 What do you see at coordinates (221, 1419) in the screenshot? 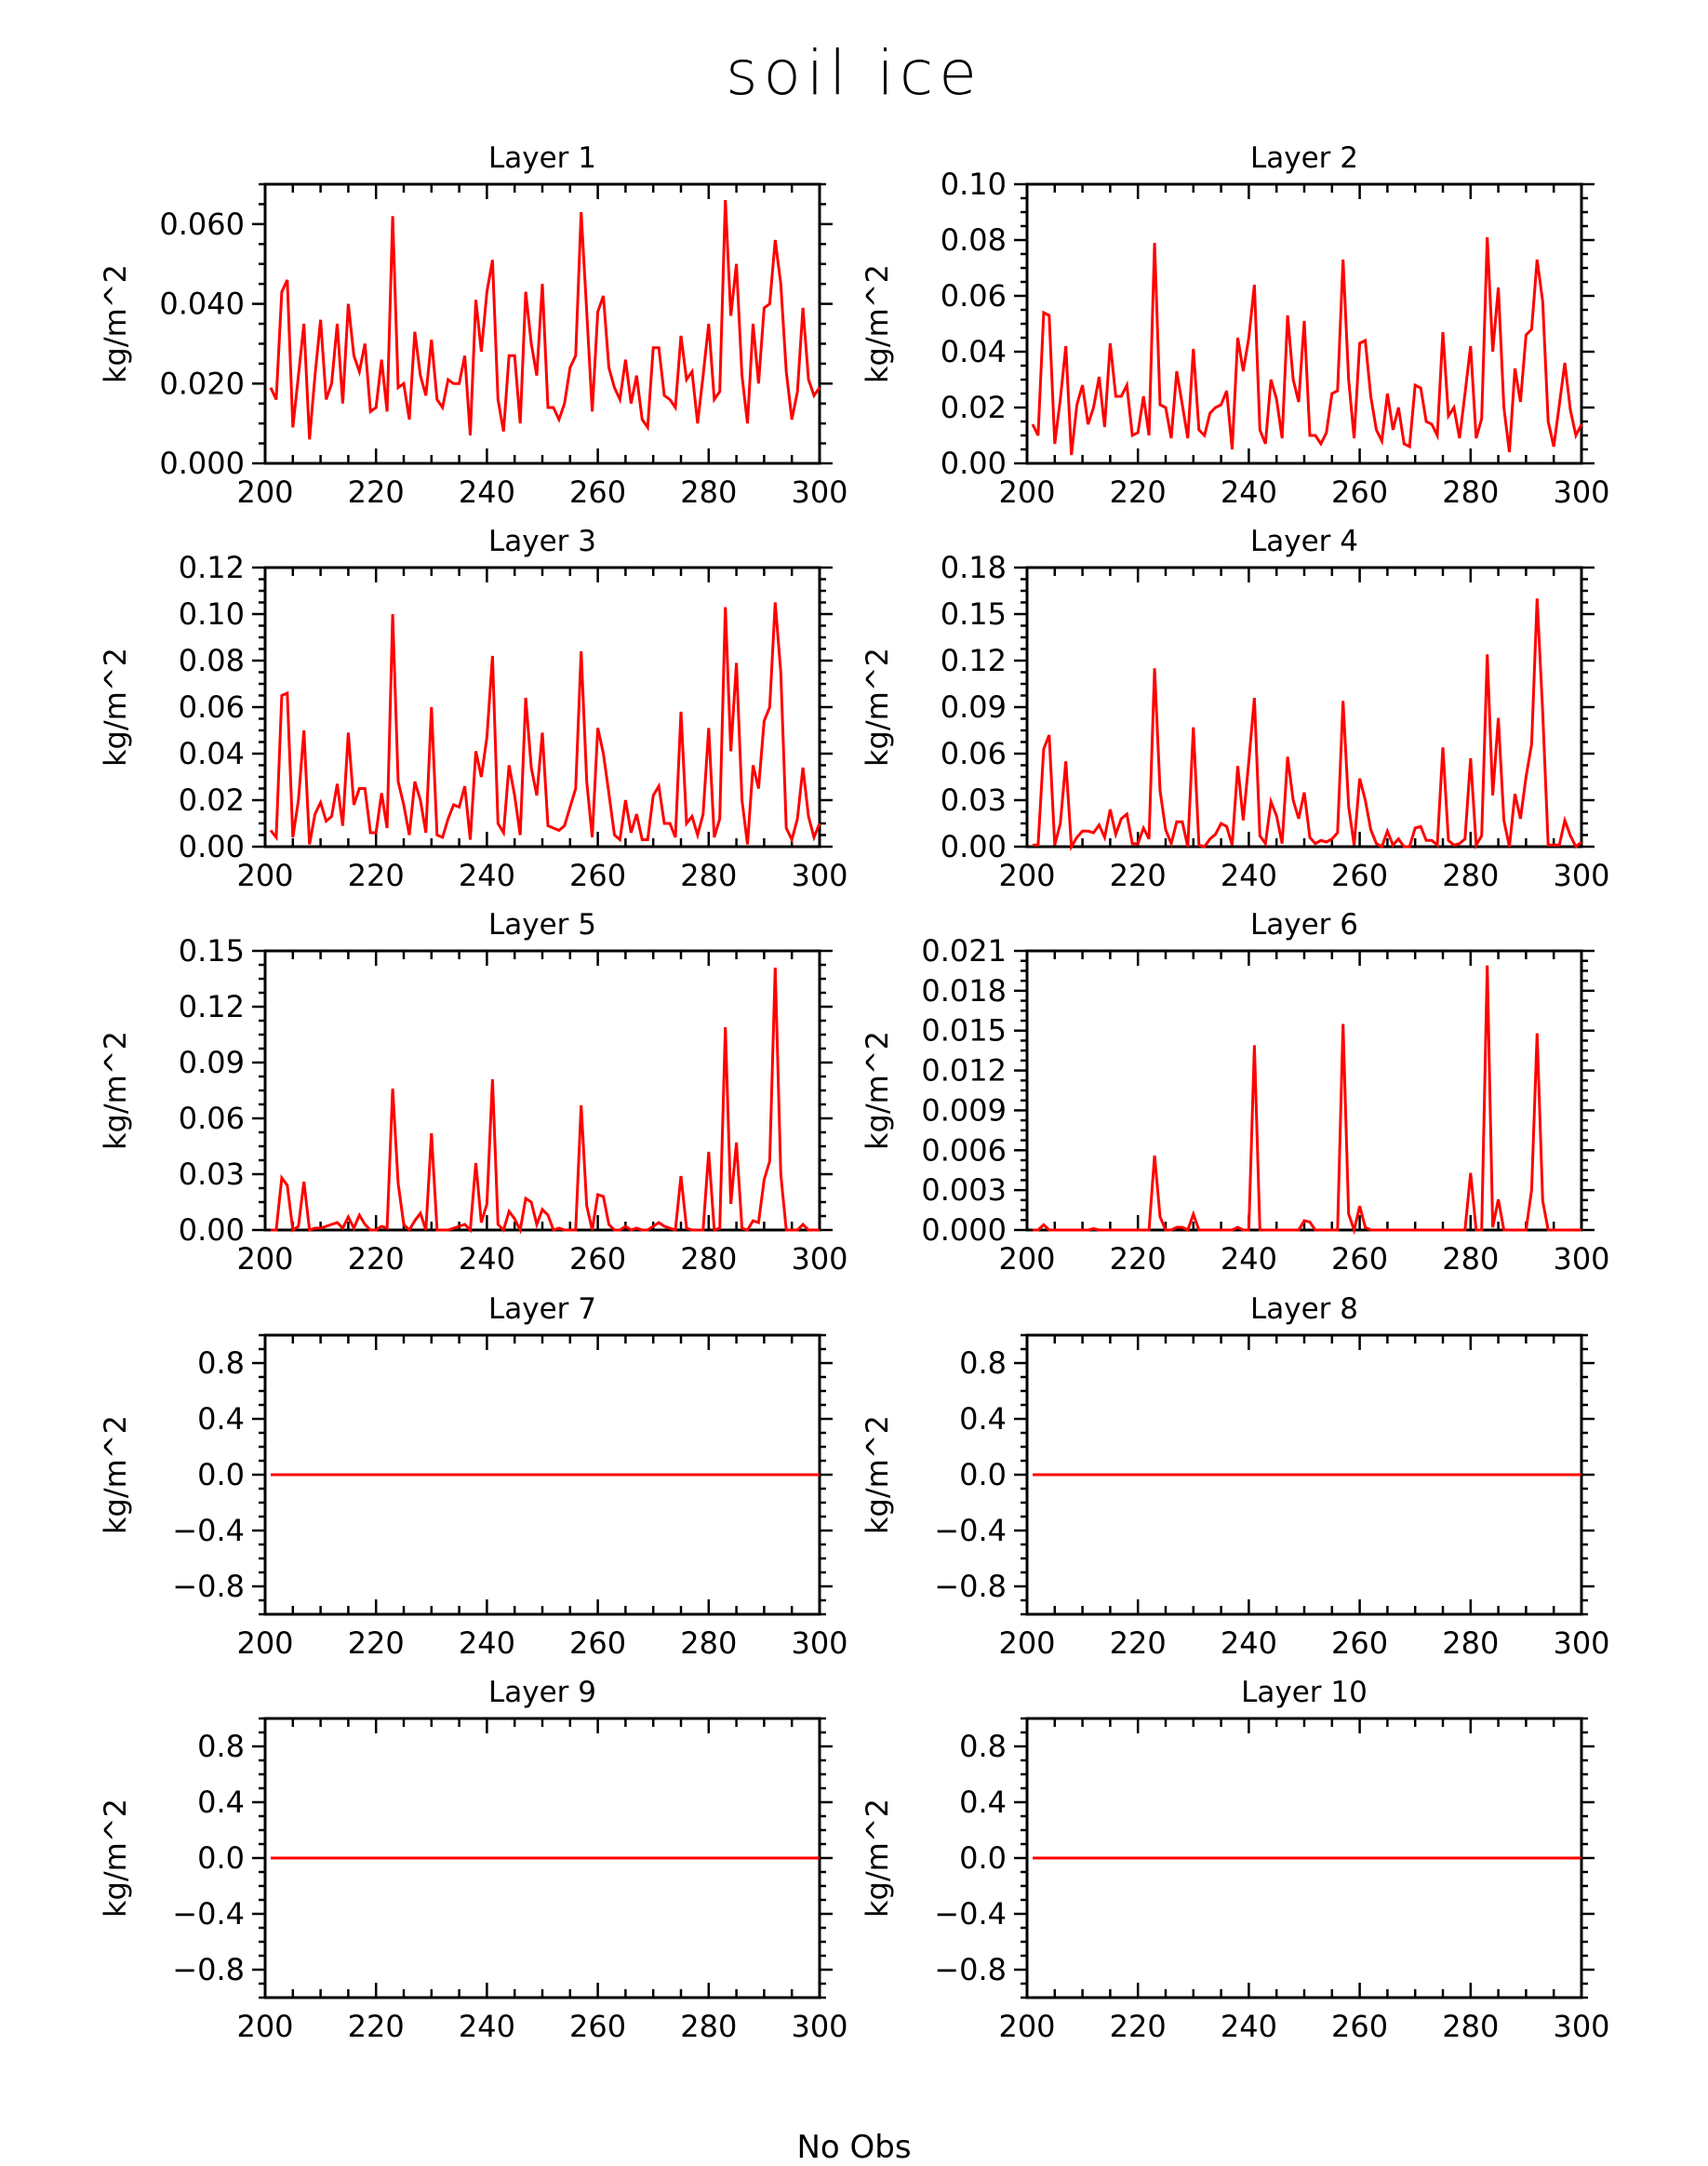
I see `panel-7-ytick-label: 0.4` at bounding box center [221, 1419].